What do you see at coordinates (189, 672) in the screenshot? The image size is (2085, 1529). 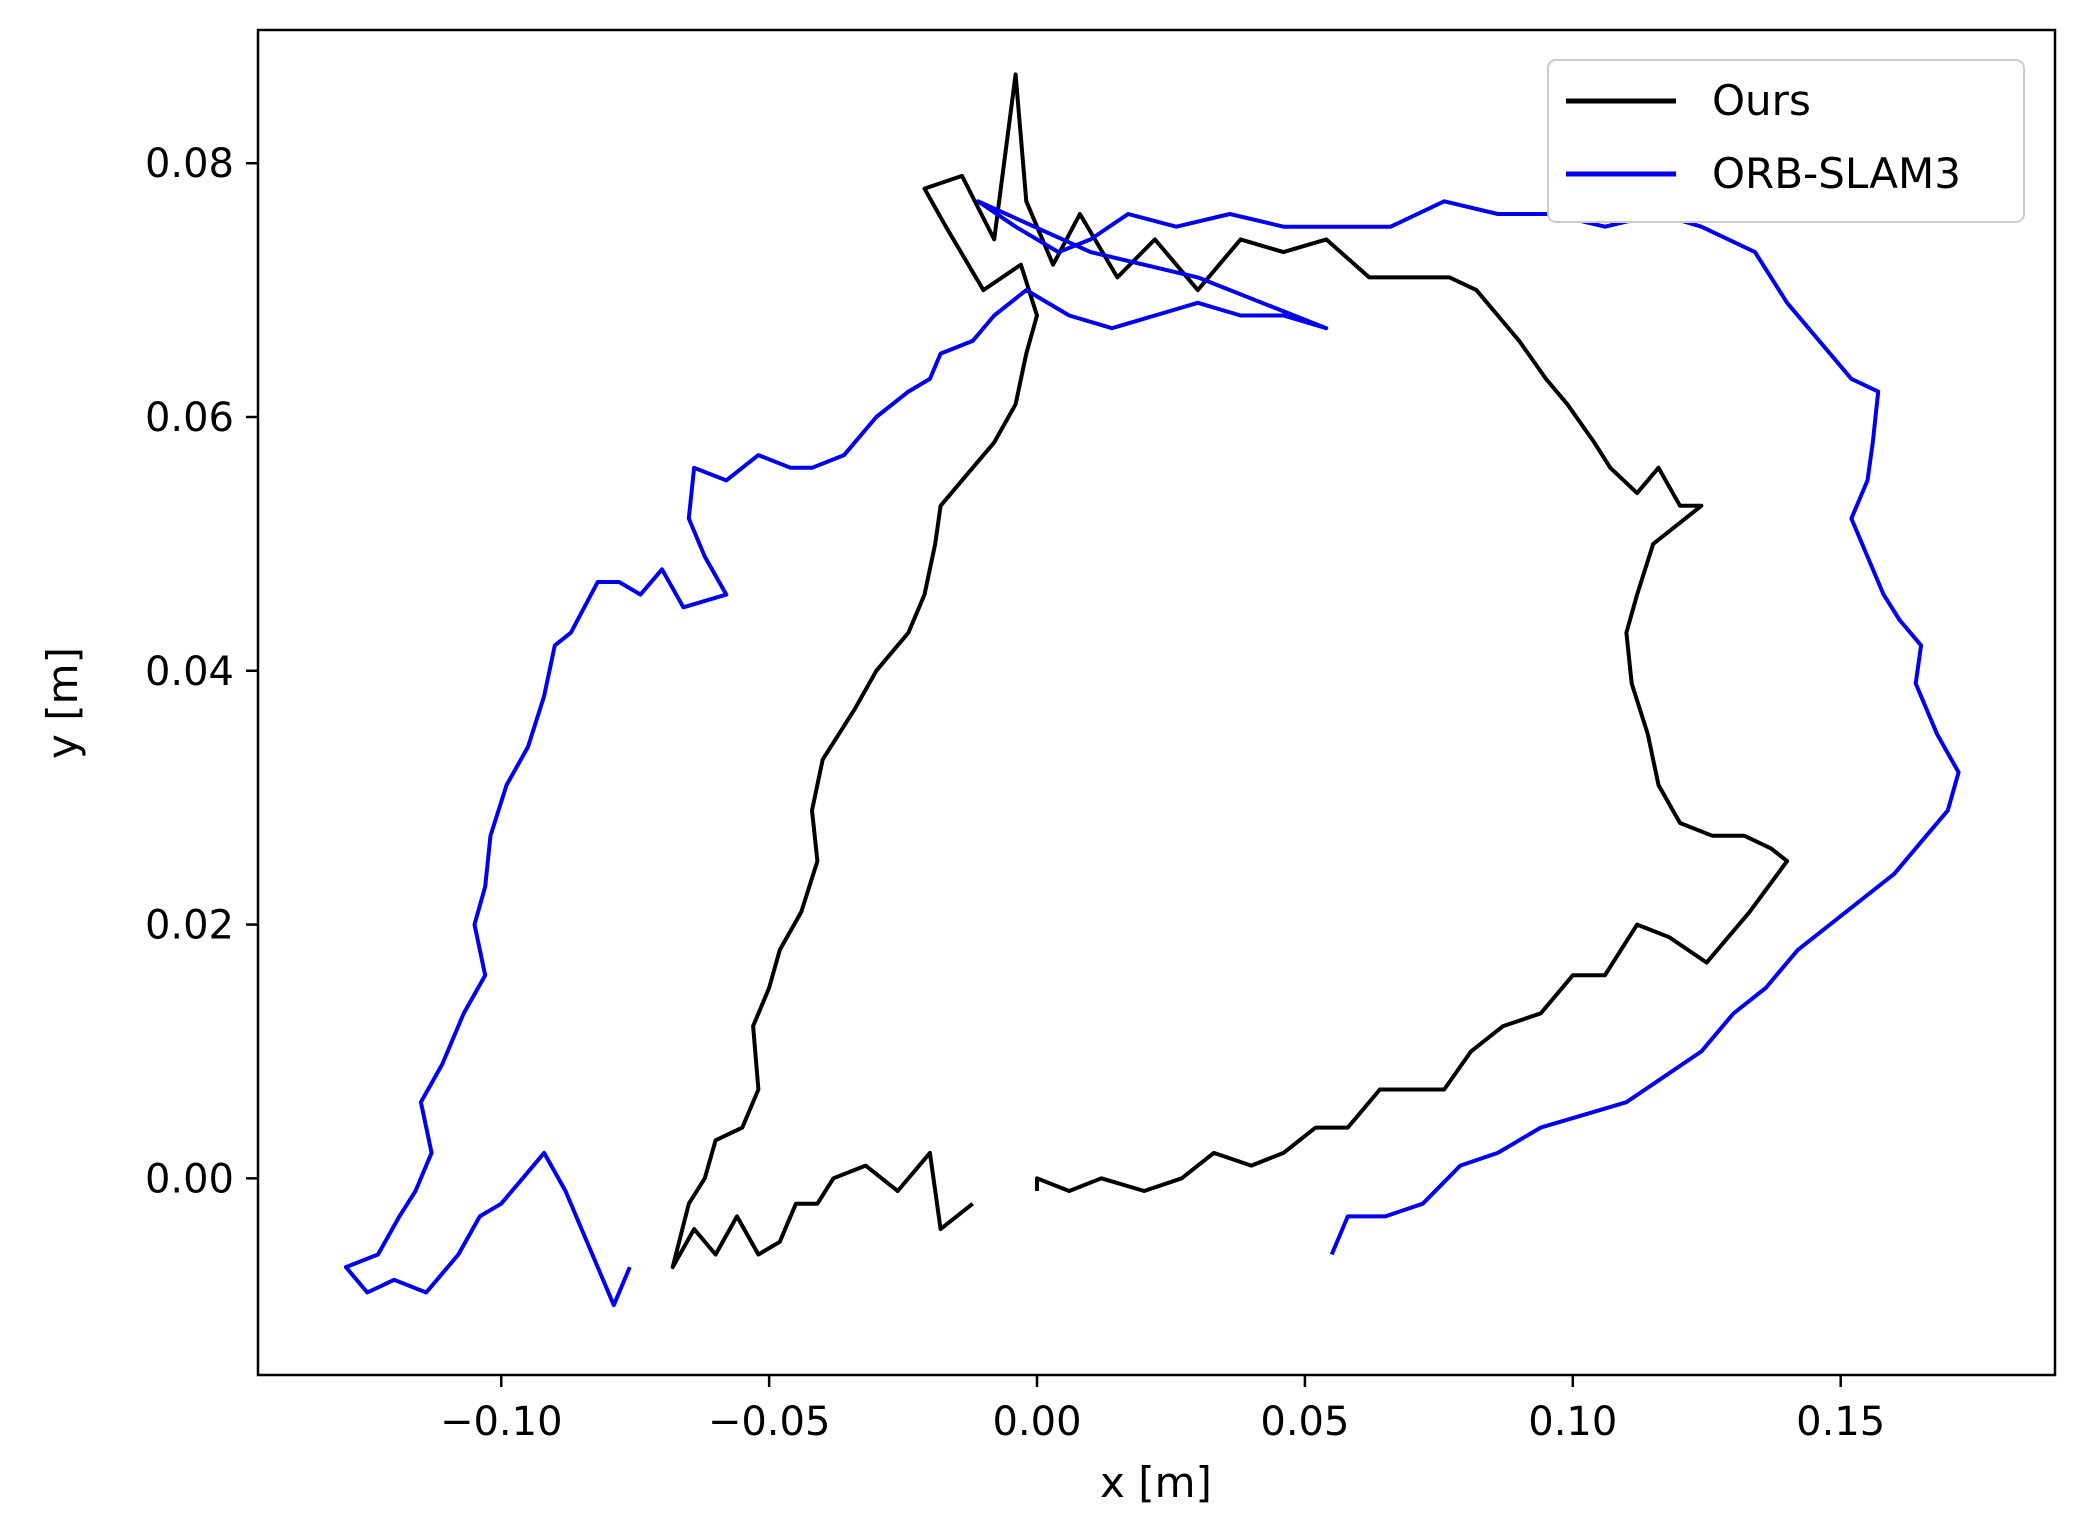 I see `y-tick-label: 0.04` at bounding box center [189, 672].